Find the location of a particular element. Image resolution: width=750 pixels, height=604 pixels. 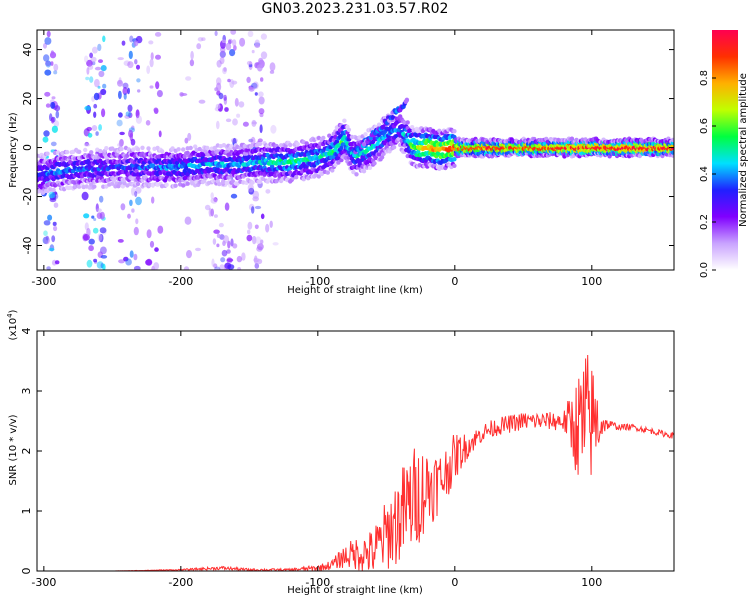

spectrogram-x-axis-label: Height of straight line (km) is located at coordinates (355, 290).